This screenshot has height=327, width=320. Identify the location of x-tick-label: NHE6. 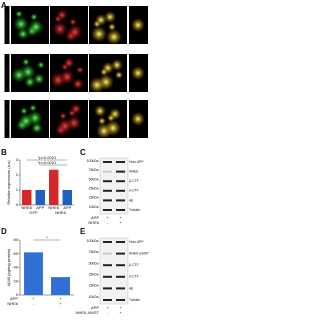
(53, 207).